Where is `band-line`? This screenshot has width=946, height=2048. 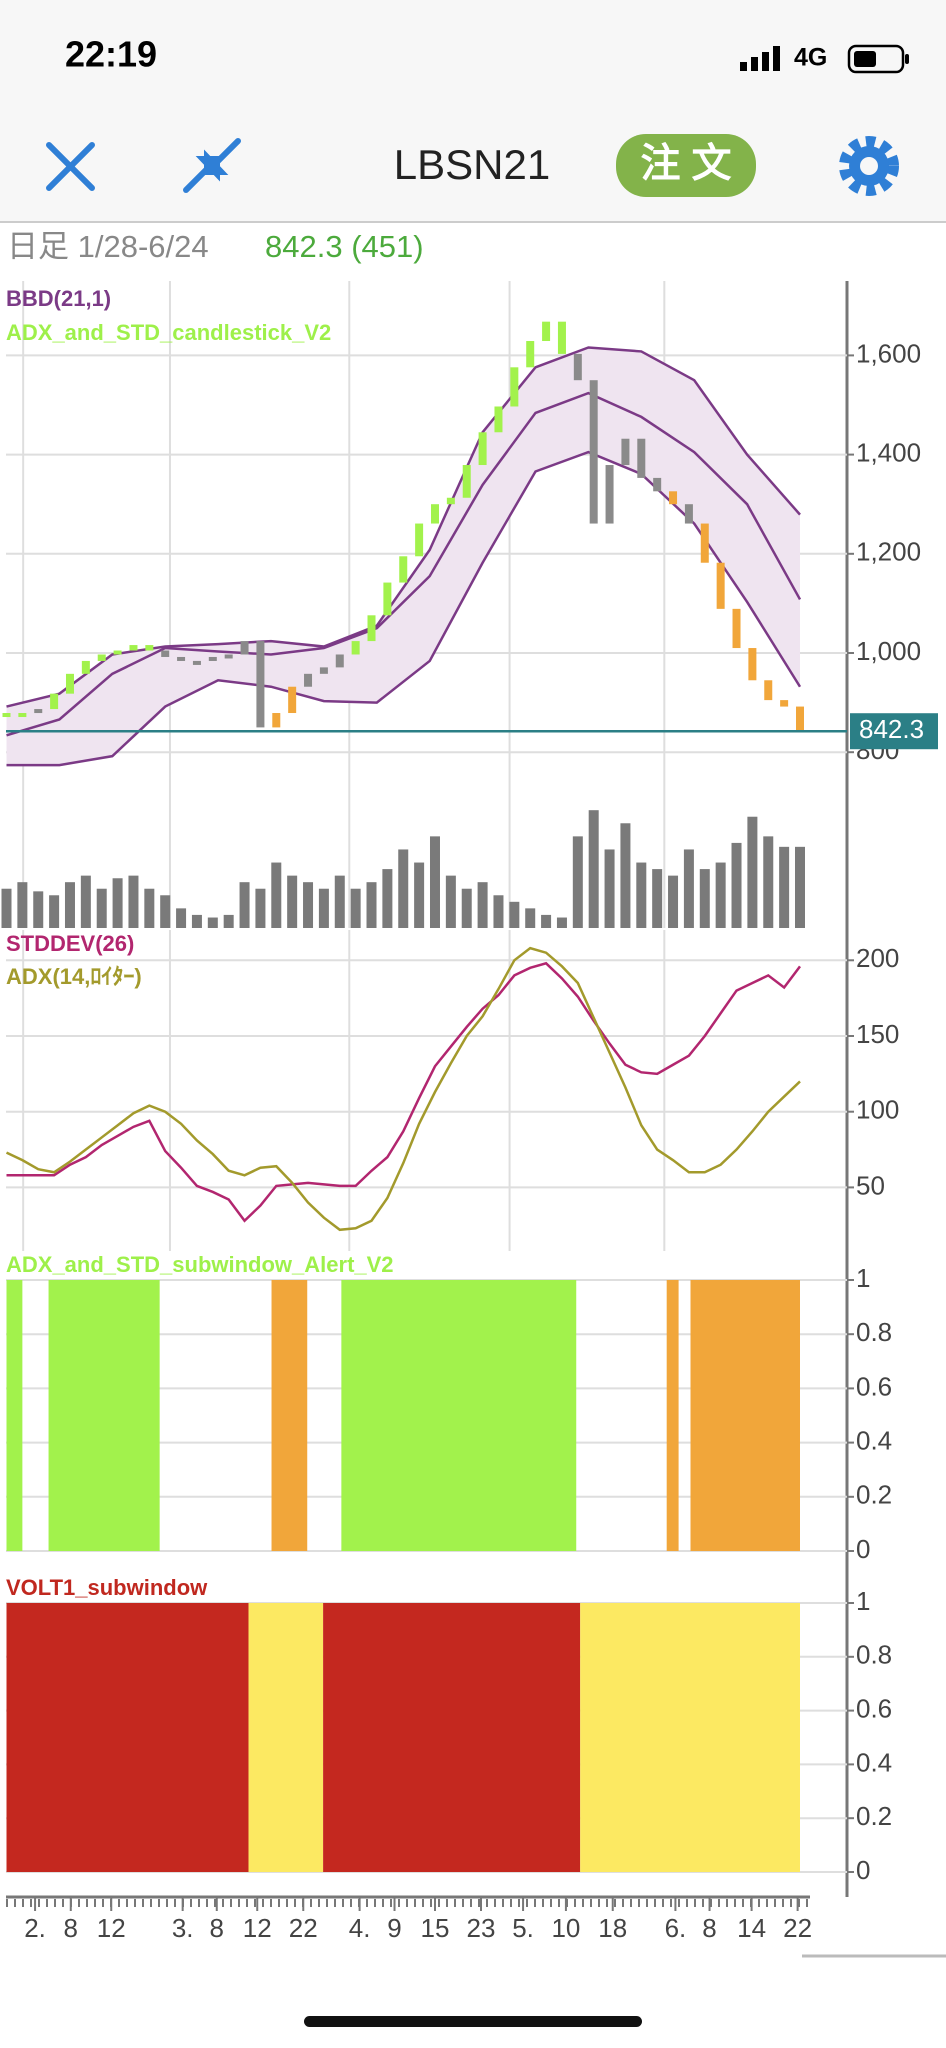
band-line is located at coordinates (404, 564).